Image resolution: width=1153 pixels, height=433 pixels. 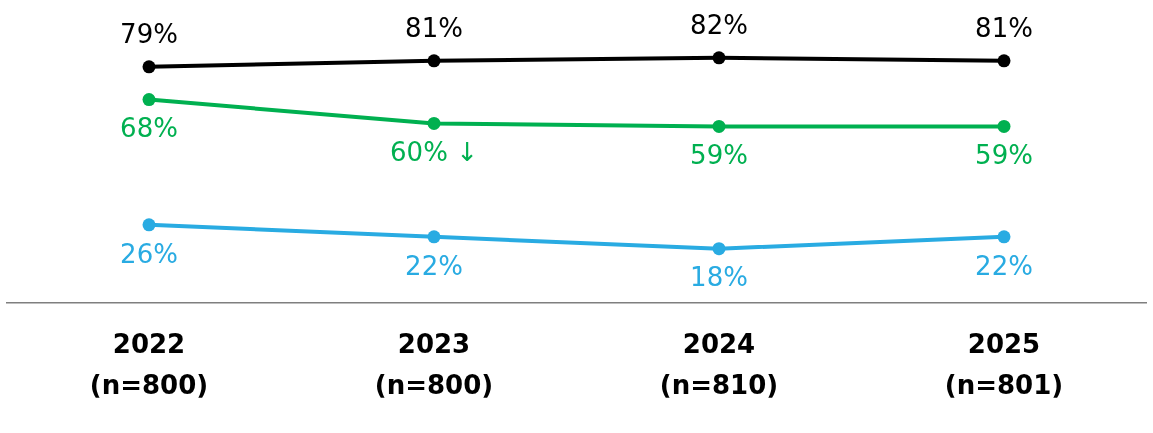 What do you see at coordinates (719, 24) in the screenshot?
I see `data-label: 82%` at bounding box center [719, 24].